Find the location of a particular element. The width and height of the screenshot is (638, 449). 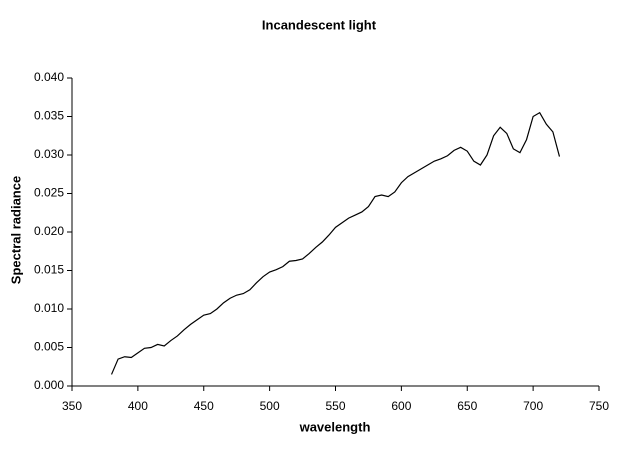

x-axis-label: wavelength is located at coordinates (335, 426).